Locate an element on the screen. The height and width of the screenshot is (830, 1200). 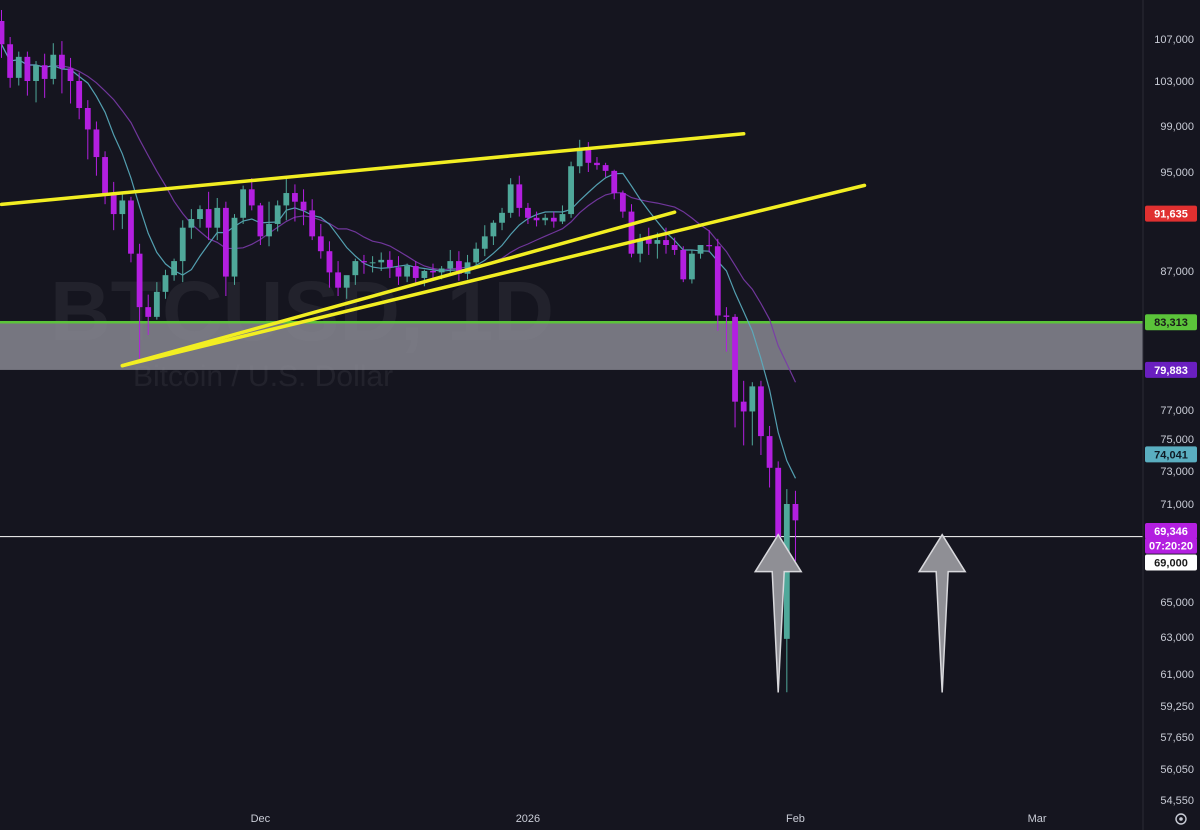
y-tick-label: 61,000 is located at coordinates (1177, 675).